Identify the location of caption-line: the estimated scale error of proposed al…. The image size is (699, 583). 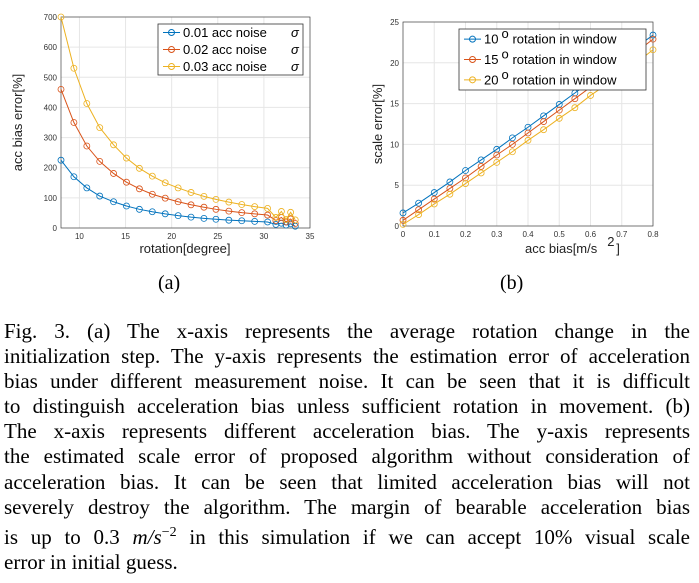
(347, 456).